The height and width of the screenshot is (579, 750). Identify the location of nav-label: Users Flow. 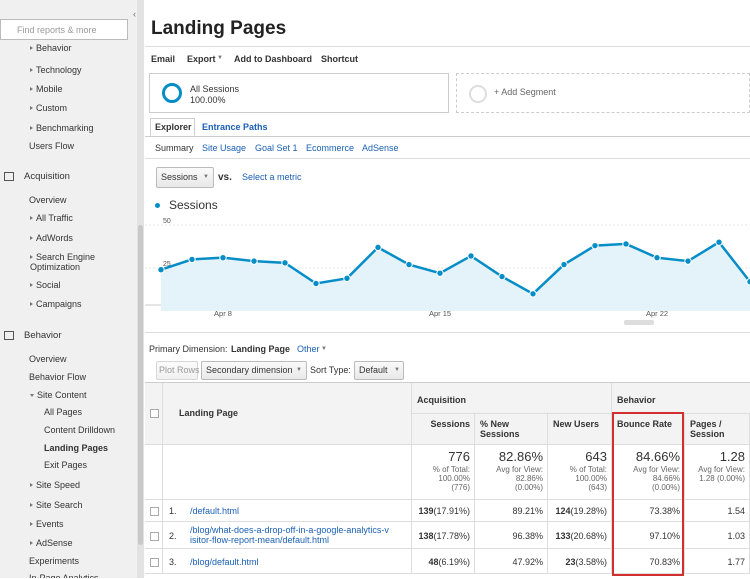
(52, 146).